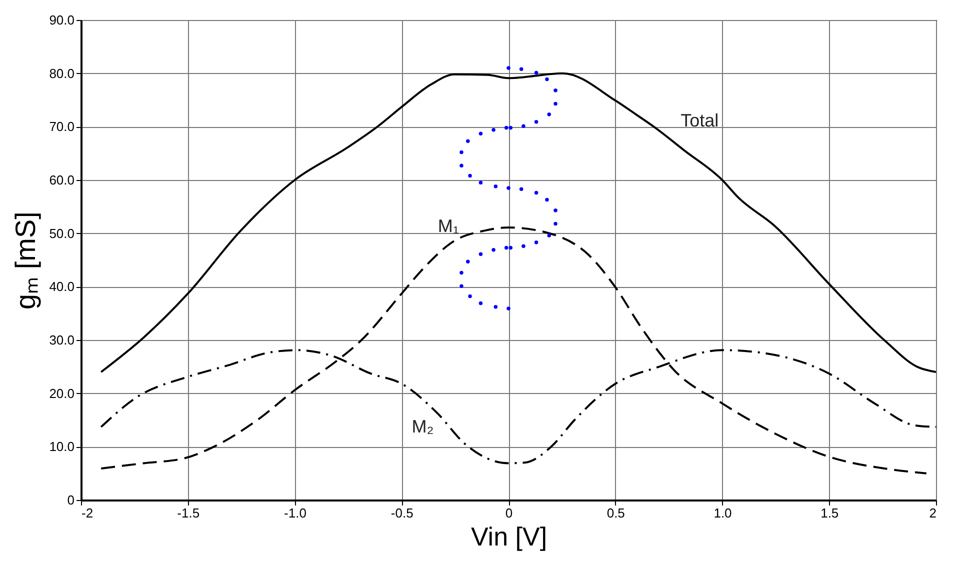  I want to click on y-axis-title: gₘ [mS], so click(26, 261).